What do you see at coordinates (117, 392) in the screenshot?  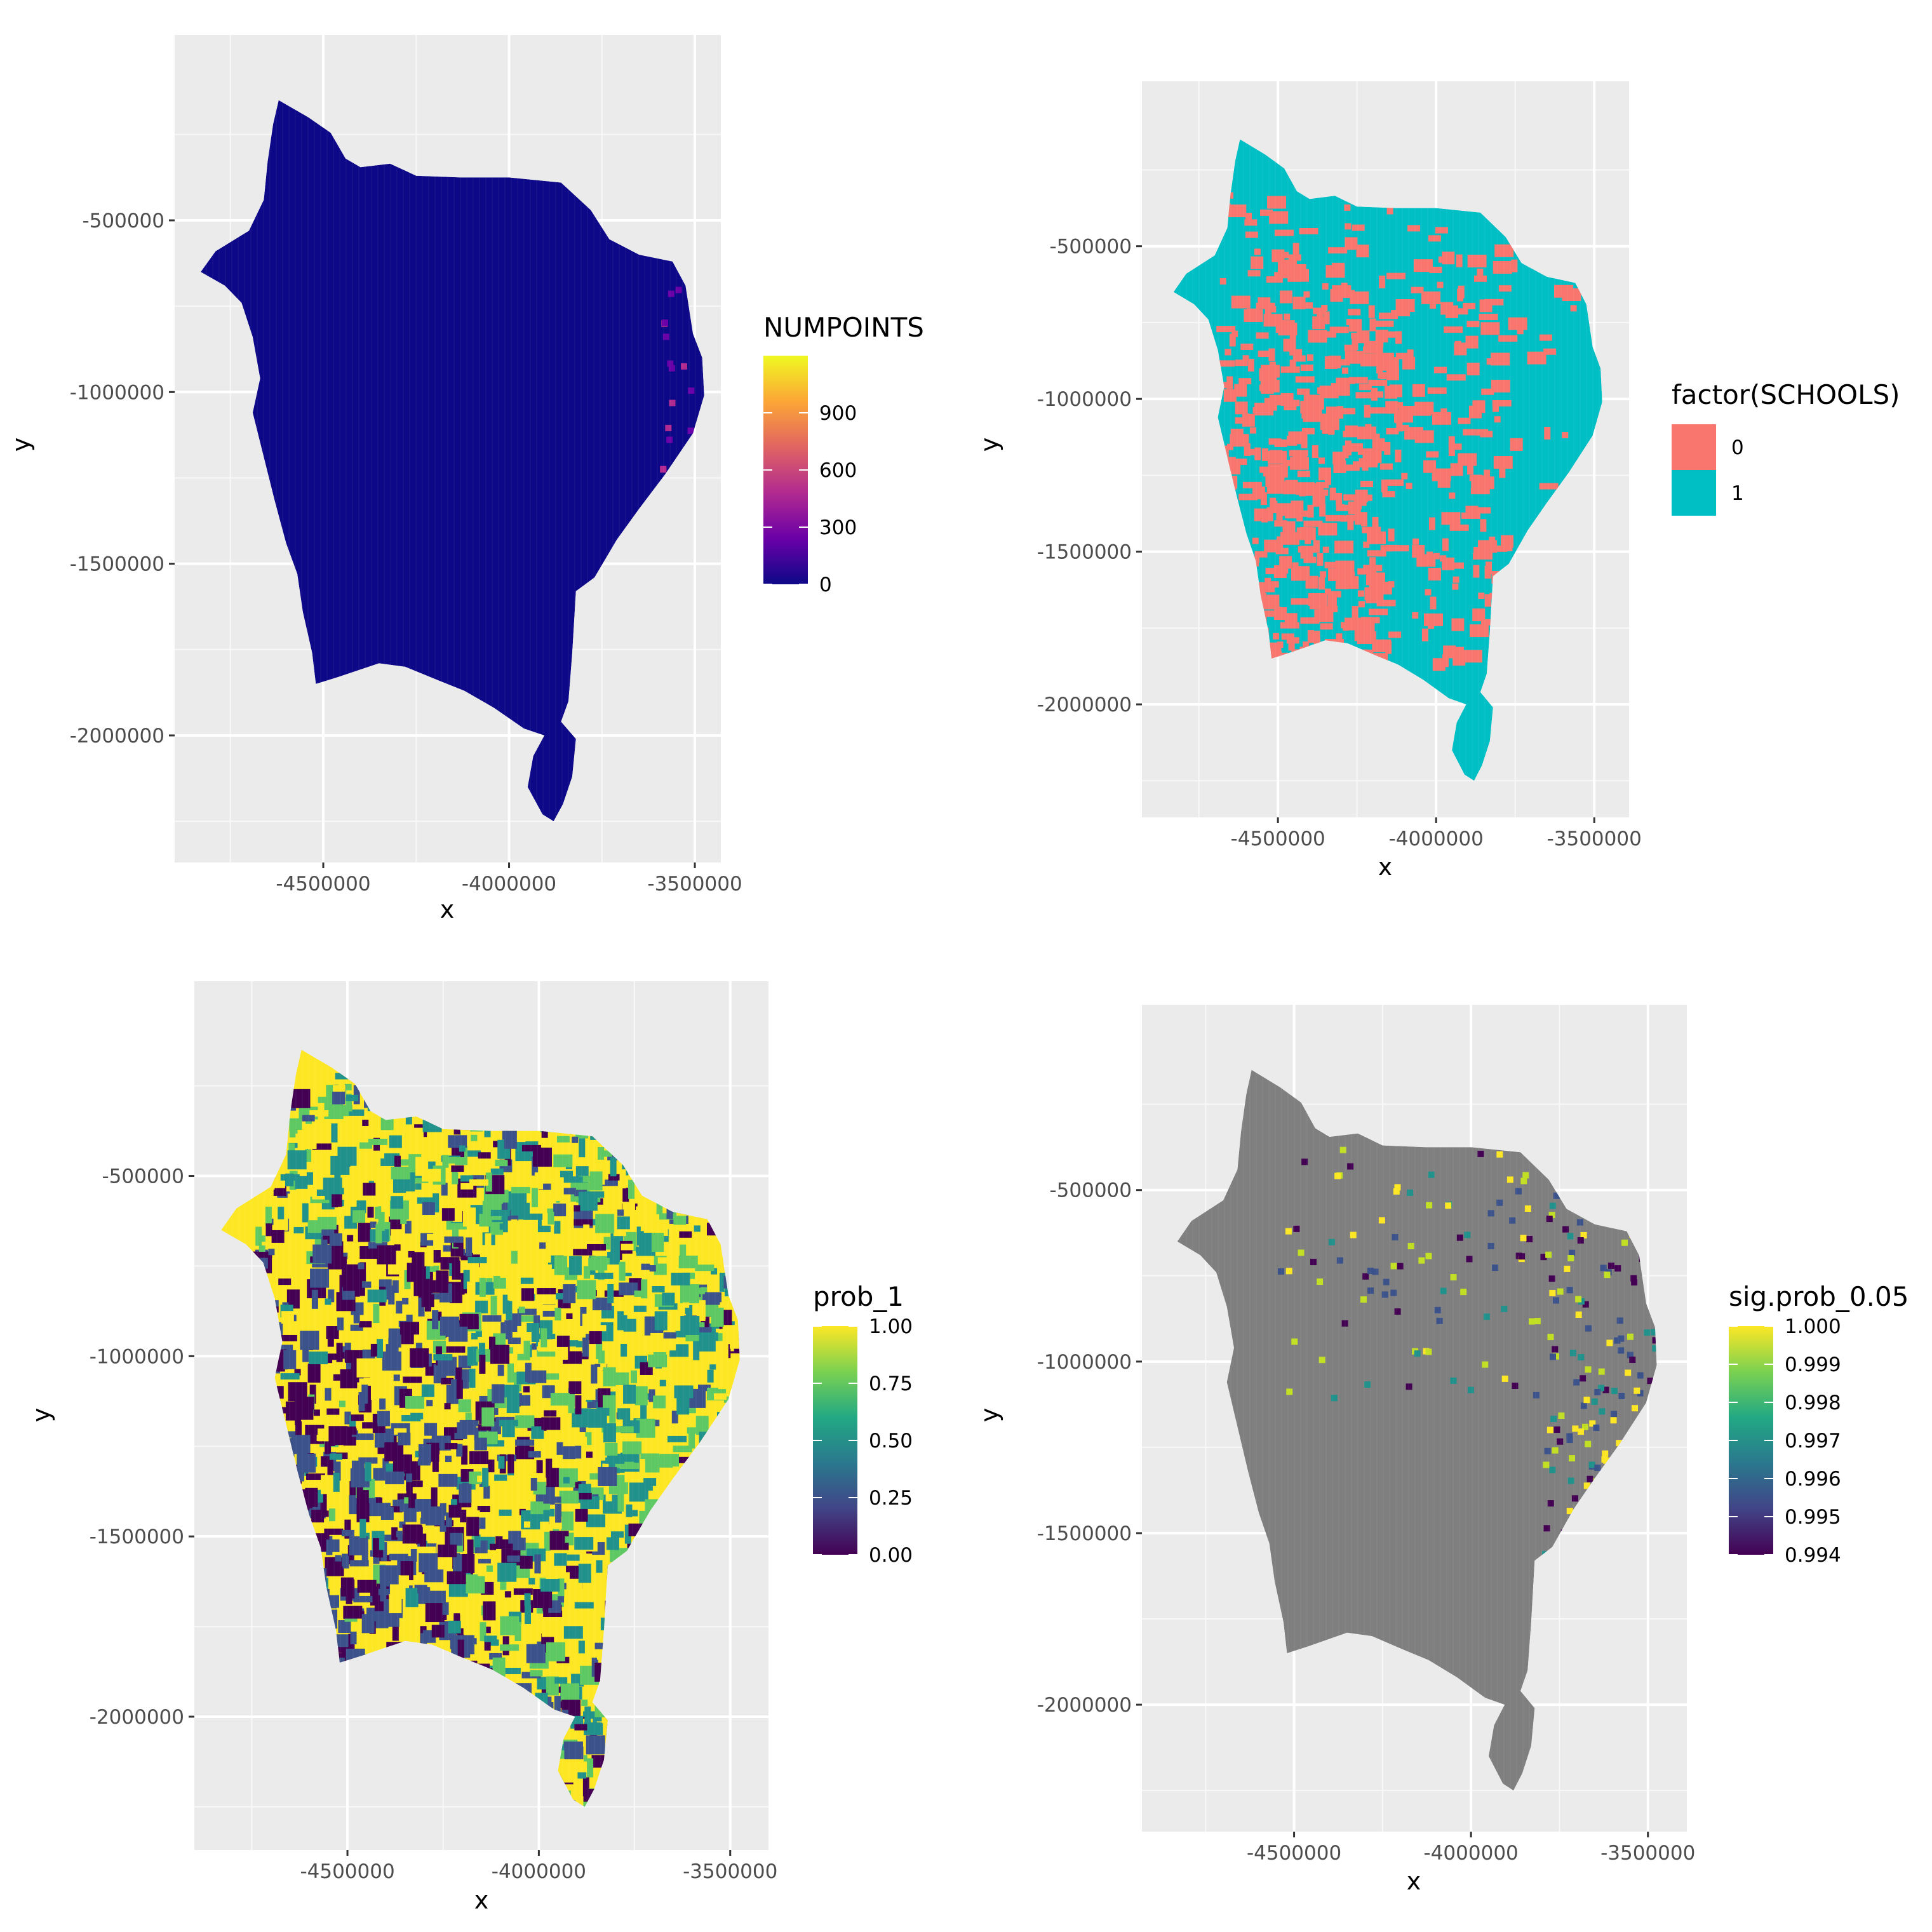 I see `y-tick-label: -1000000` at bounding box center [117, 392].